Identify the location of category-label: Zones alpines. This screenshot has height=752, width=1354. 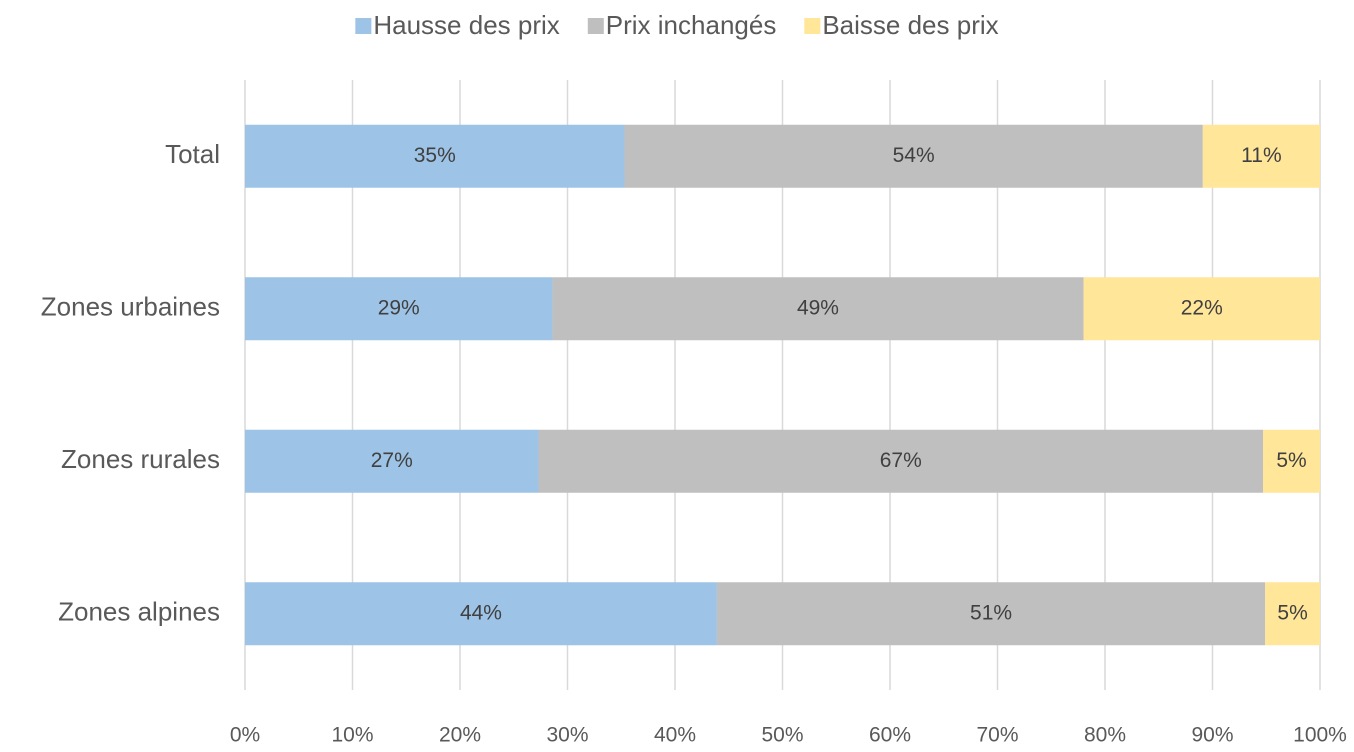
(139, 612).